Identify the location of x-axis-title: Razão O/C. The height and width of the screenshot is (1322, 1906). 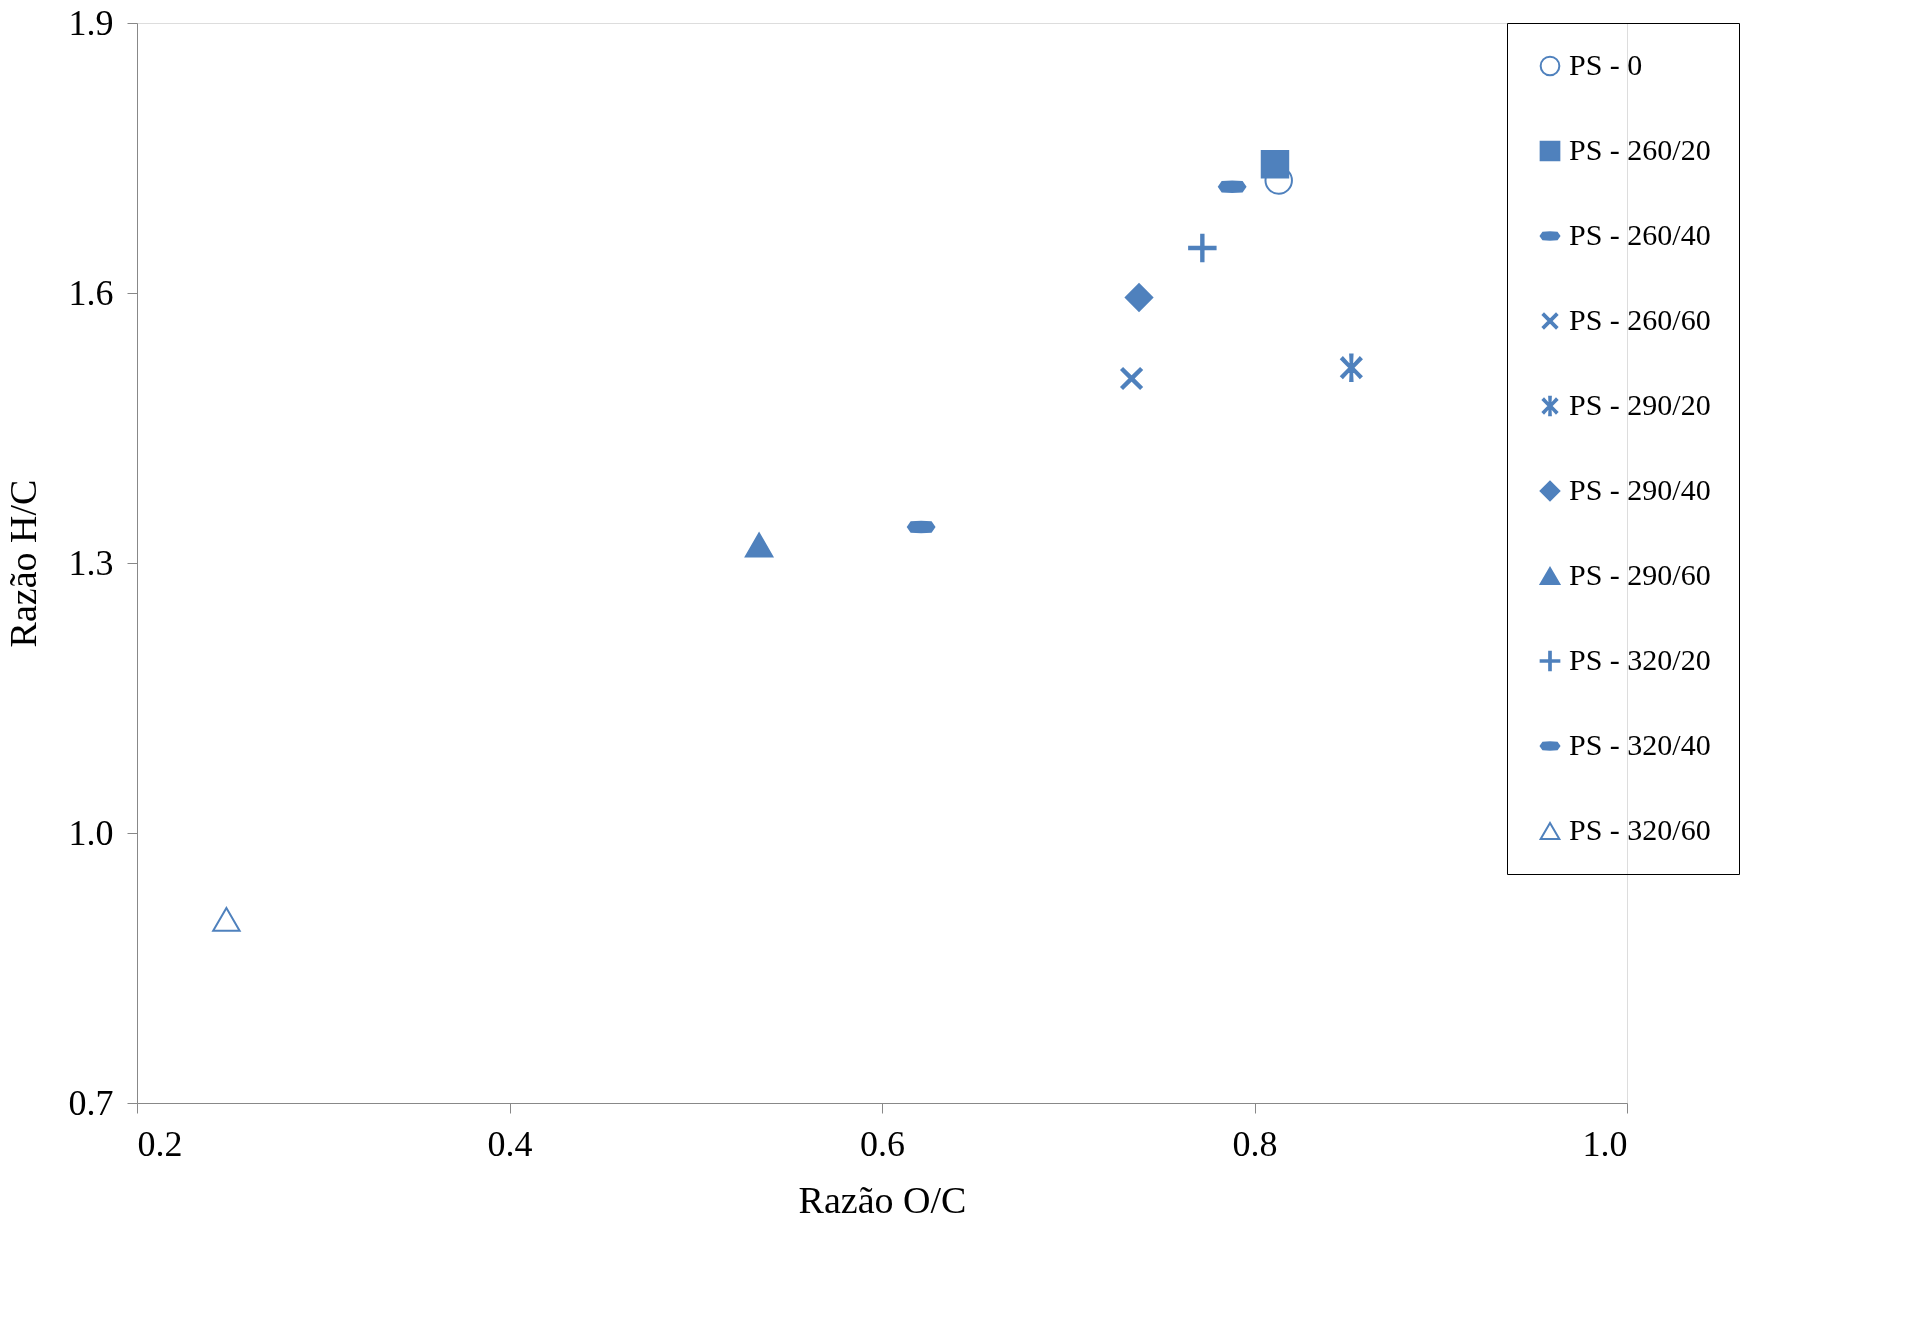
(882, 1199).